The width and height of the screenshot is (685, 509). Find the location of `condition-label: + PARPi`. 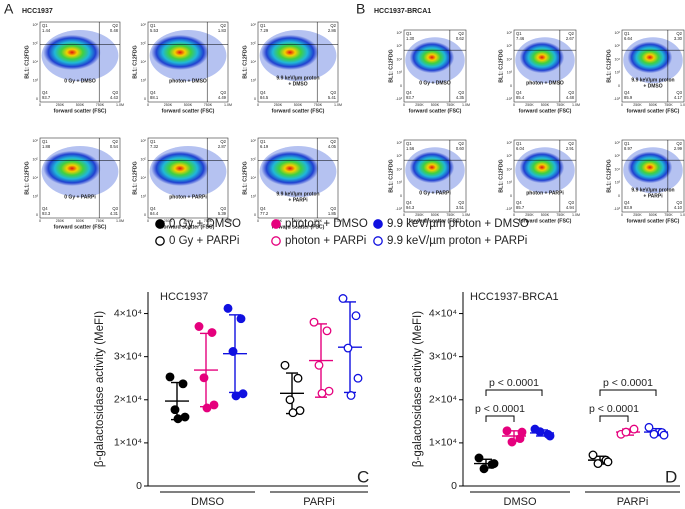

condition-label: + PARPi is located at coordinates (298, 201).